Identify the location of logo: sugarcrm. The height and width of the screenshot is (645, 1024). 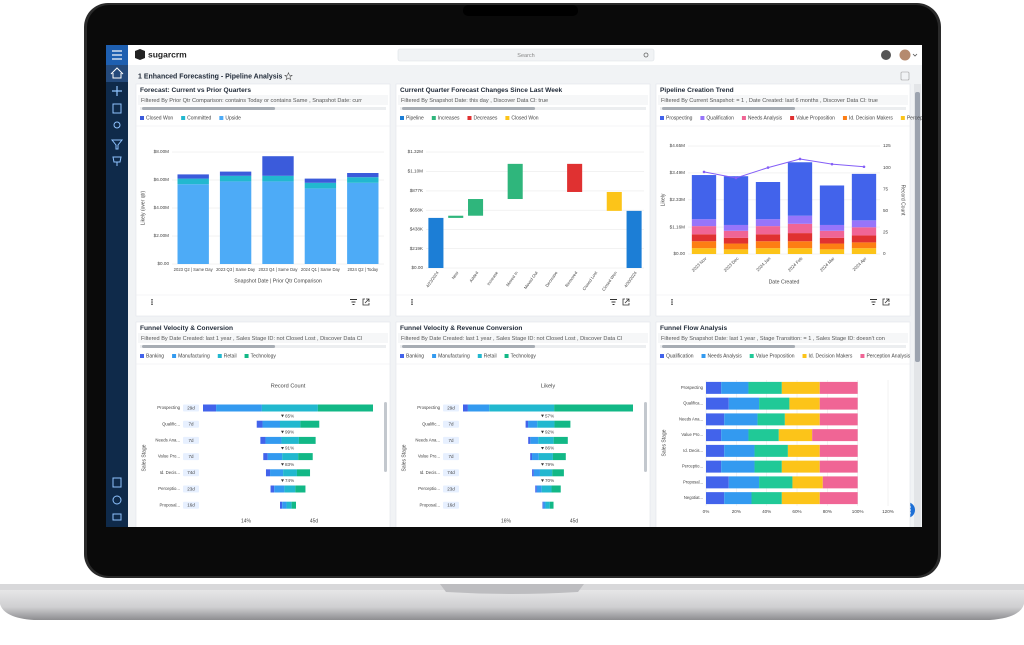
(167, 54).